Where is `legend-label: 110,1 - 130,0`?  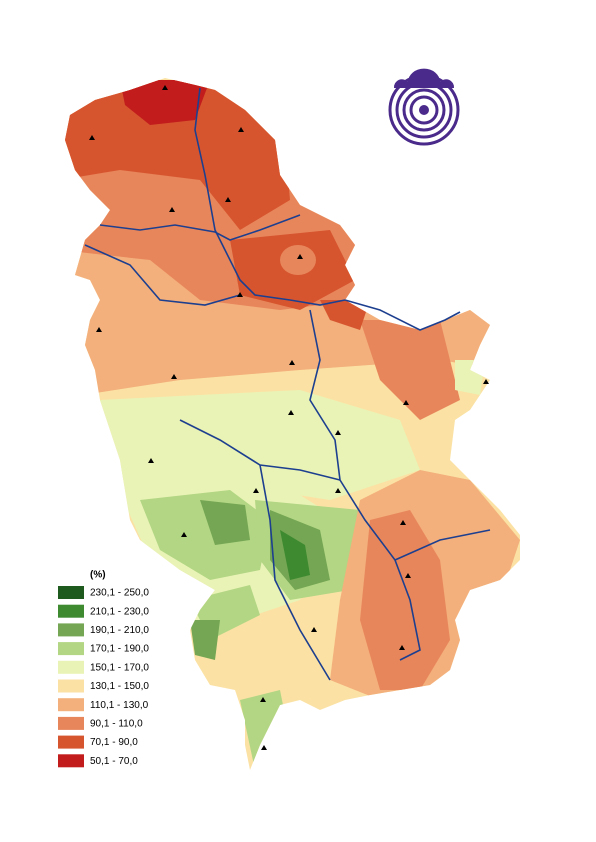
legend-label: 110,1 - 130,0 is located at coordinates (119, 705).